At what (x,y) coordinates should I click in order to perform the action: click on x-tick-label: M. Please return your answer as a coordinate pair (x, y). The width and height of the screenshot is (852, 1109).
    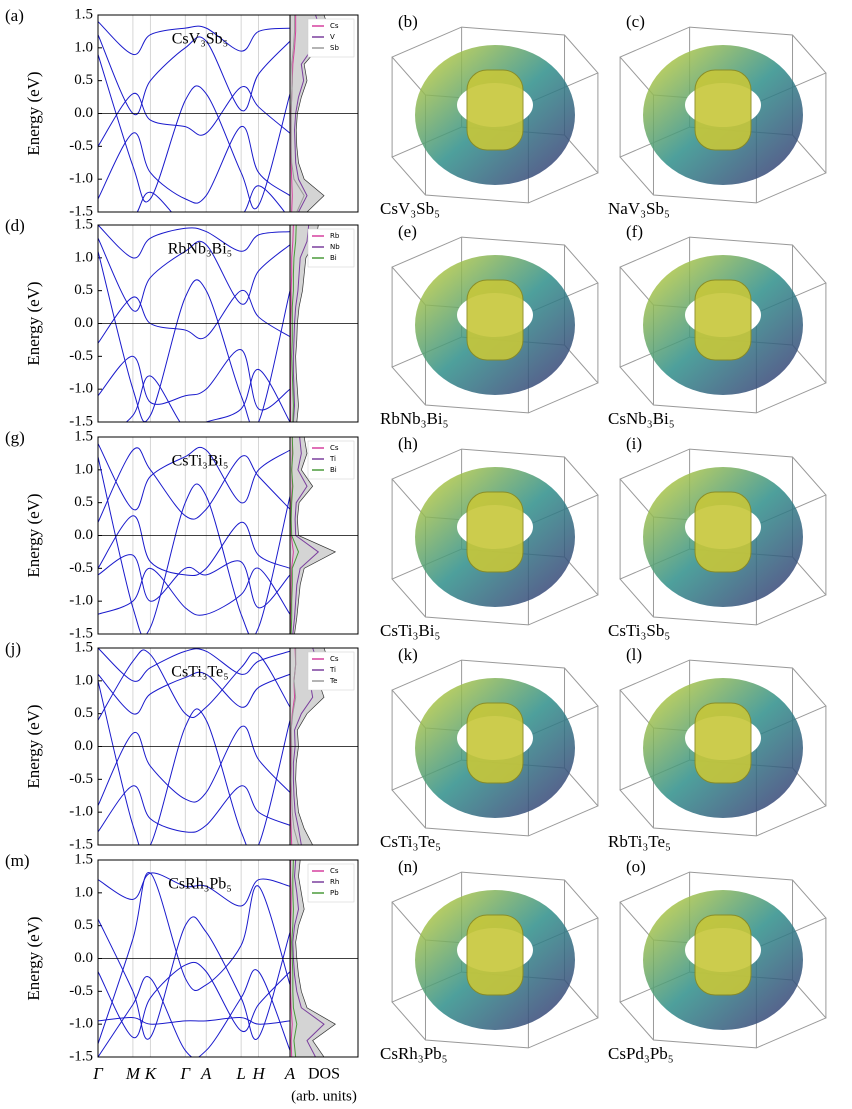
    Looking at the image, I should click on (133, 1073).